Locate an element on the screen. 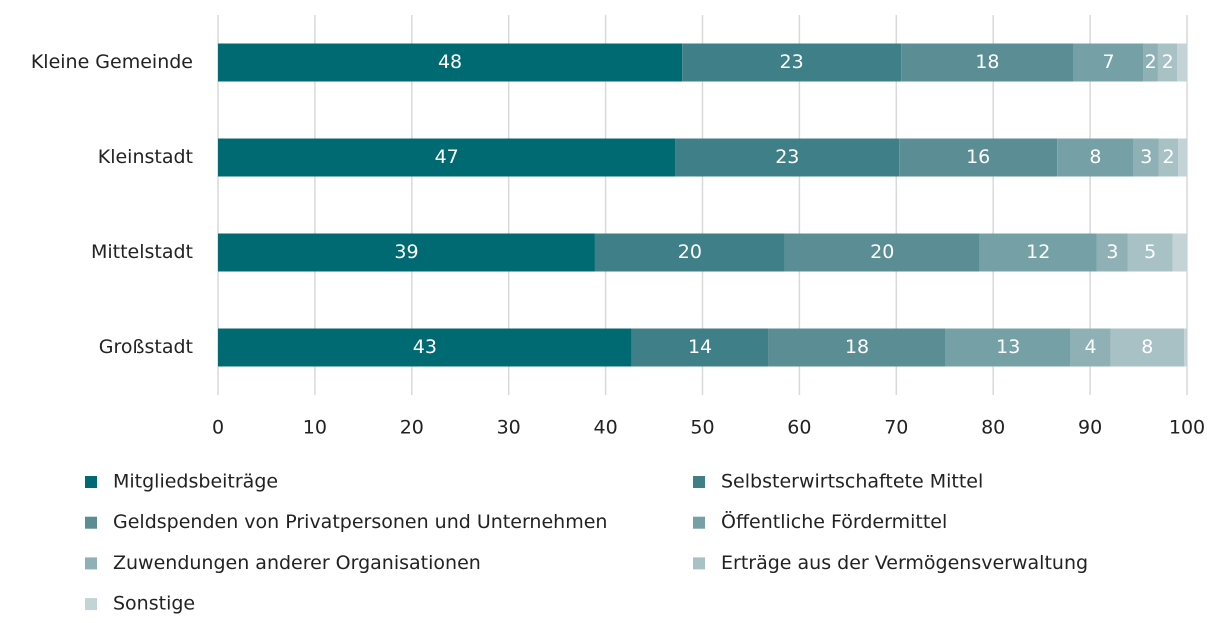  data-label: 4 is located at coordinates (1091, 347).